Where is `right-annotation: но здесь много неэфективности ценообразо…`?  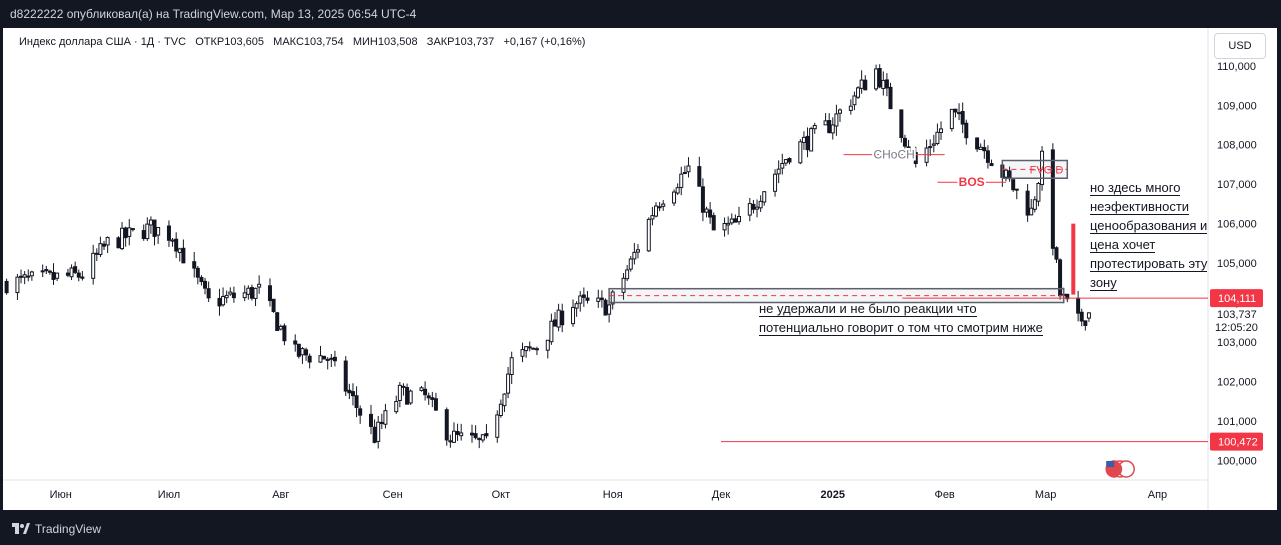
right-annotation: но здесь много неэфективности ценообразо… is located at coordinates (1149, 235).